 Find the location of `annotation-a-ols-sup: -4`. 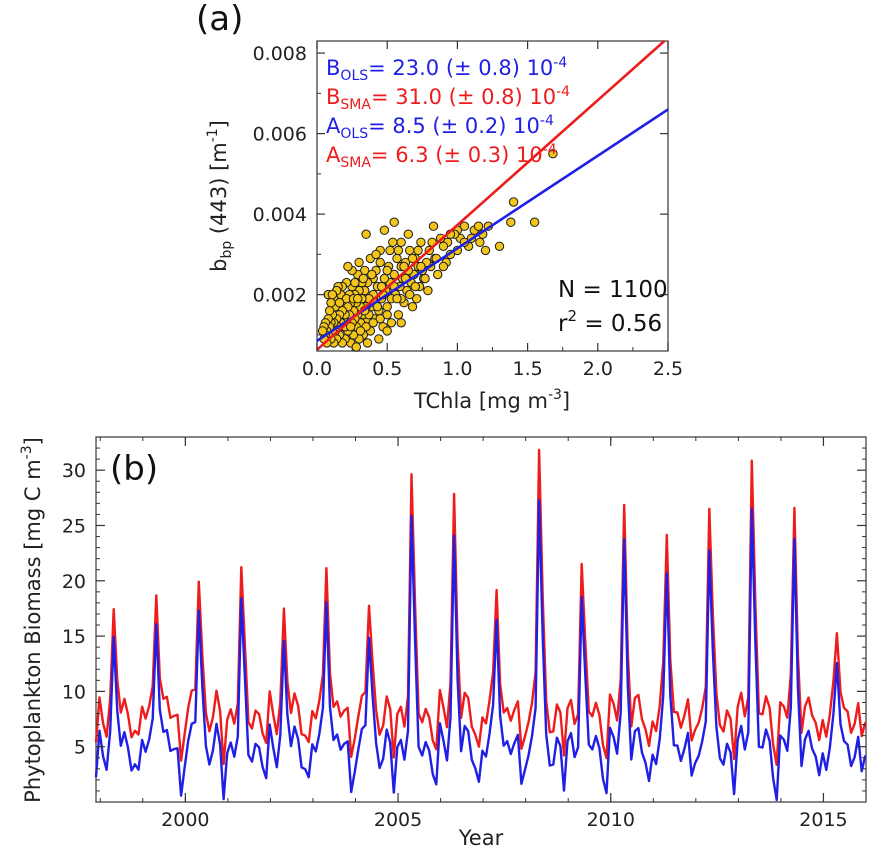

annotation-a-ols-sup: -4 is located at coordinates (547, 121).